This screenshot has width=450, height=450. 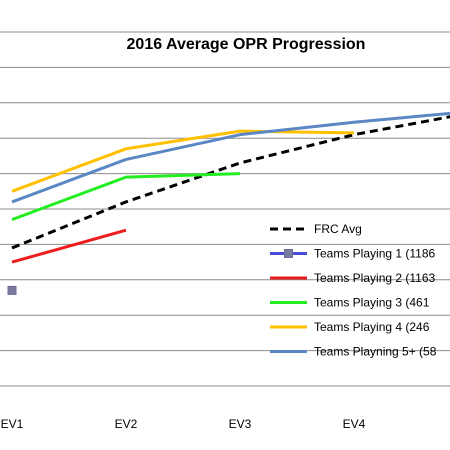 What do you see at coordinates (338, 229) in the screenshot?
I see `legend-label-1: FRC Avg` at bounding box center [338, 229].